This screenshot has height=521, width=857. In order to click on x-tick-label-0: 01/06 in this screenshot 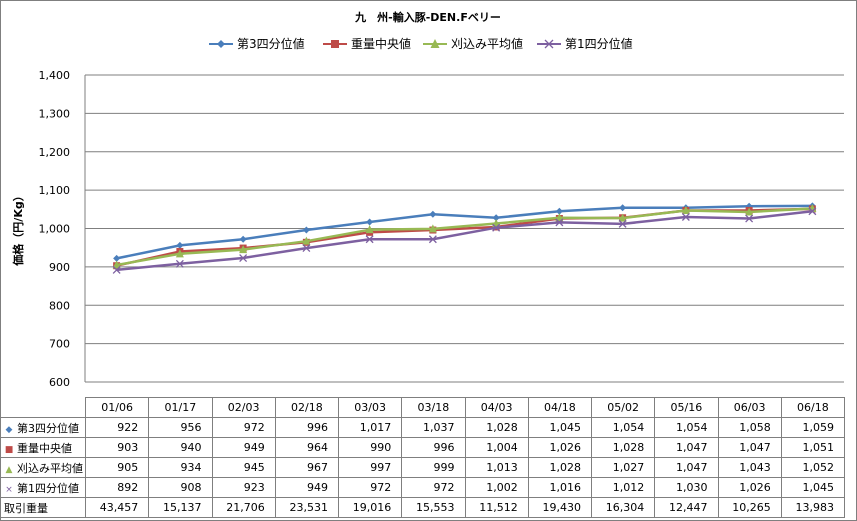, I will do `click(117, 407)`.